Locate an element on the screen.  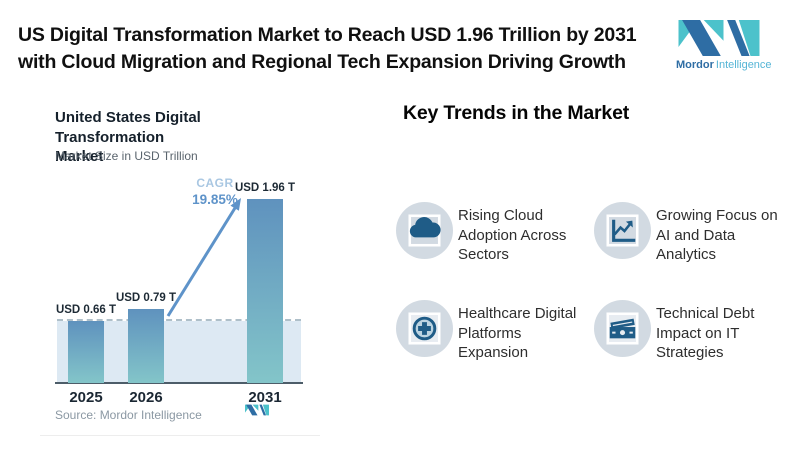
dashed-reference-line is located at coordinates (179, 320).